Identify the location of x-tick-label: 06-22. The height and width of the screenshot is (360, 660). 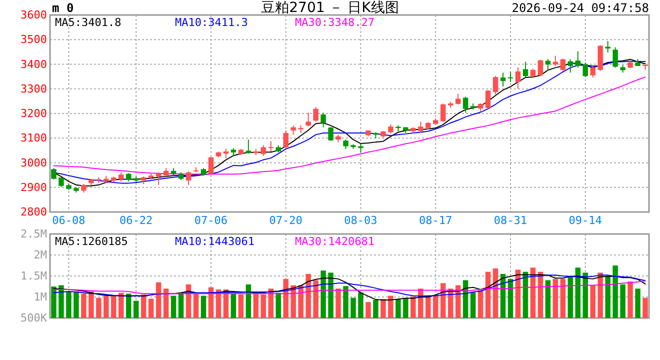
(136, 220).